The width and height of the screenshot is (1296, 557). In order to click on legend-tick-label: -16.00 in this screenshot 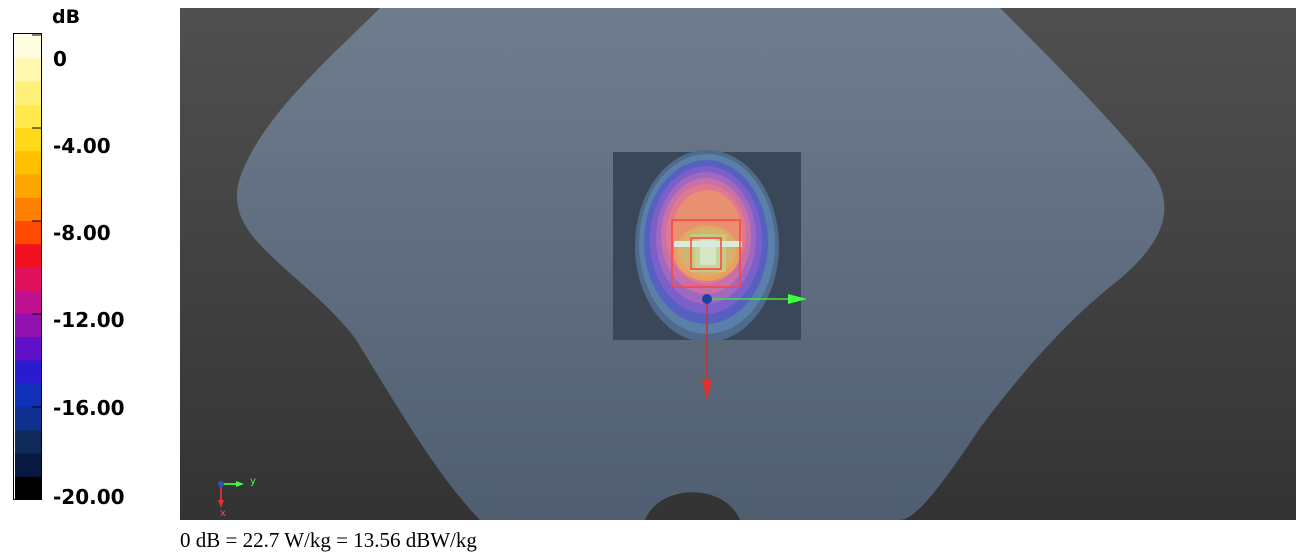, I will do `click(89, 408)`.